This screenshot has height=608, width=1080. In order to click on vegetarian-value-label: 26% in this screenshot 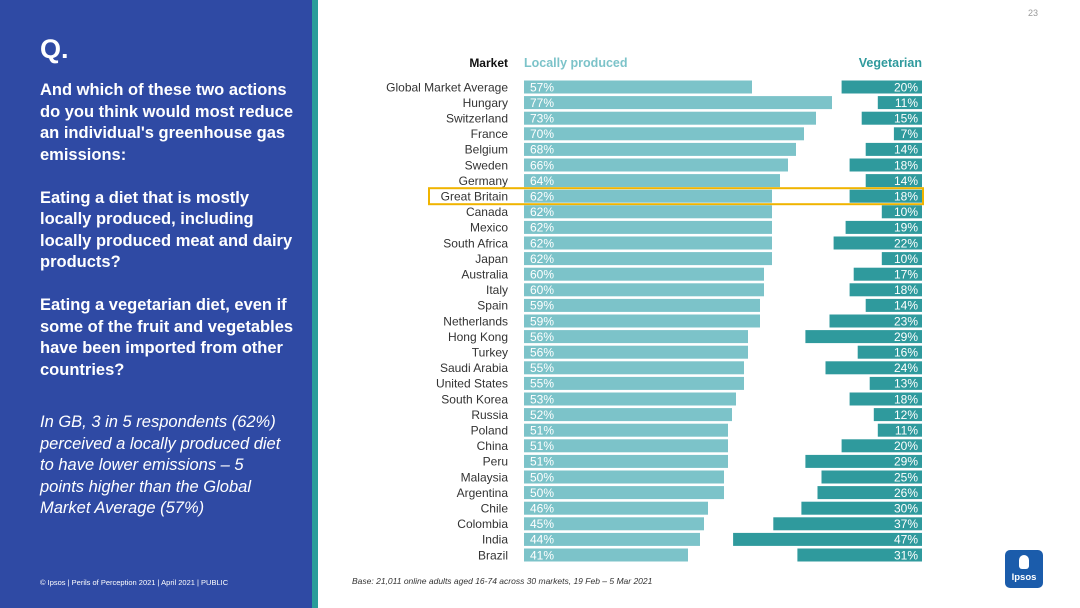, I will do `click(906, 493)`.